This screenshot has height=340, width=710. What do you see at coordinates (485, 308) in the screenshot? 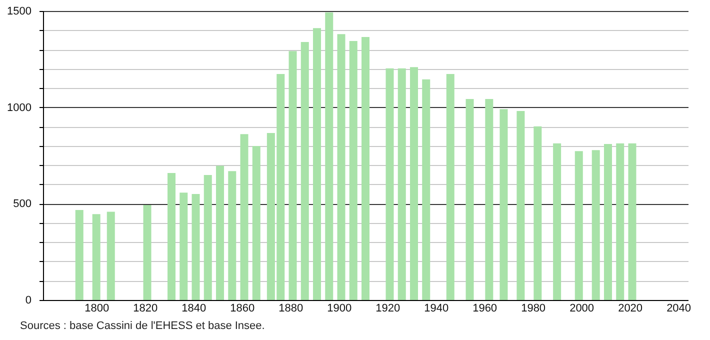
I see `x-tick-label: 1960` at bounding box center [485, 308].